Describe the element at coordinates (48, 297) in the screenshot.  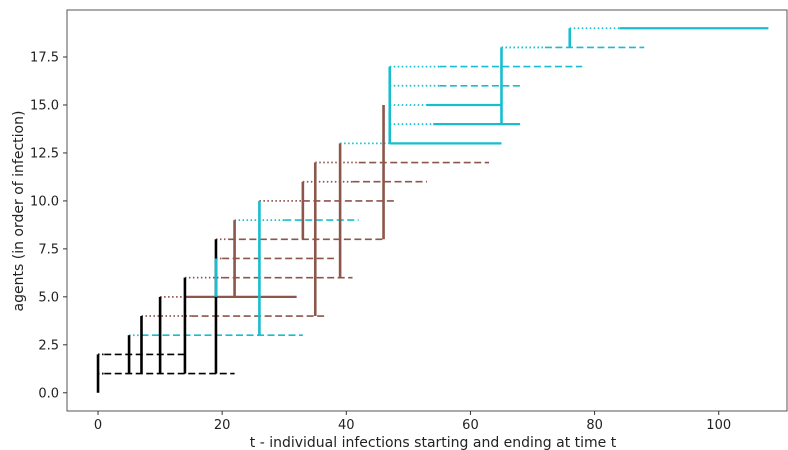
I see `y-tick-label: 5.0` at that location.